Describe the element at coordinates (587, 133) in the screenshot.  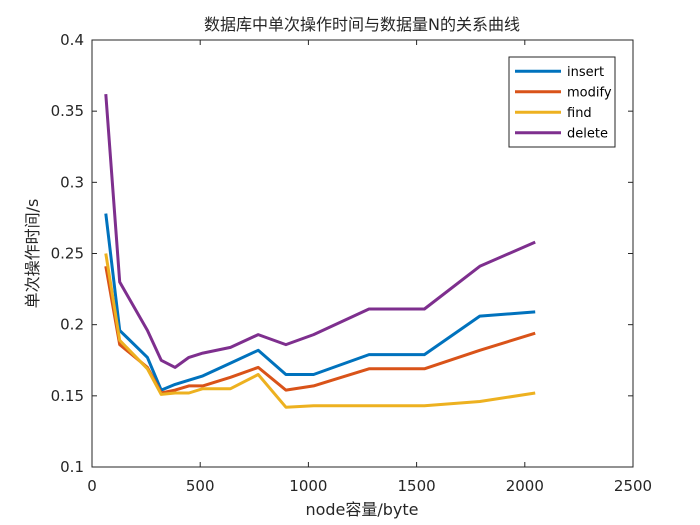
I see `legend-label-delete: delete` at that location.